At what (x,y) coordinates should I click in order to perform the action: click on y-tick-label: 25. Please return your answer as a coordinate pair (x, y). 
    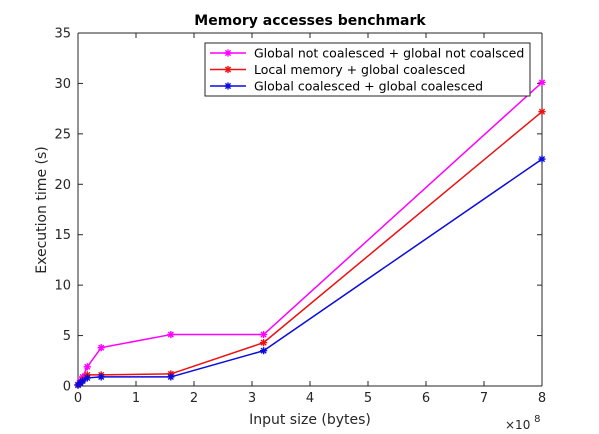
    Looking at the image, I should click on (62, 134).